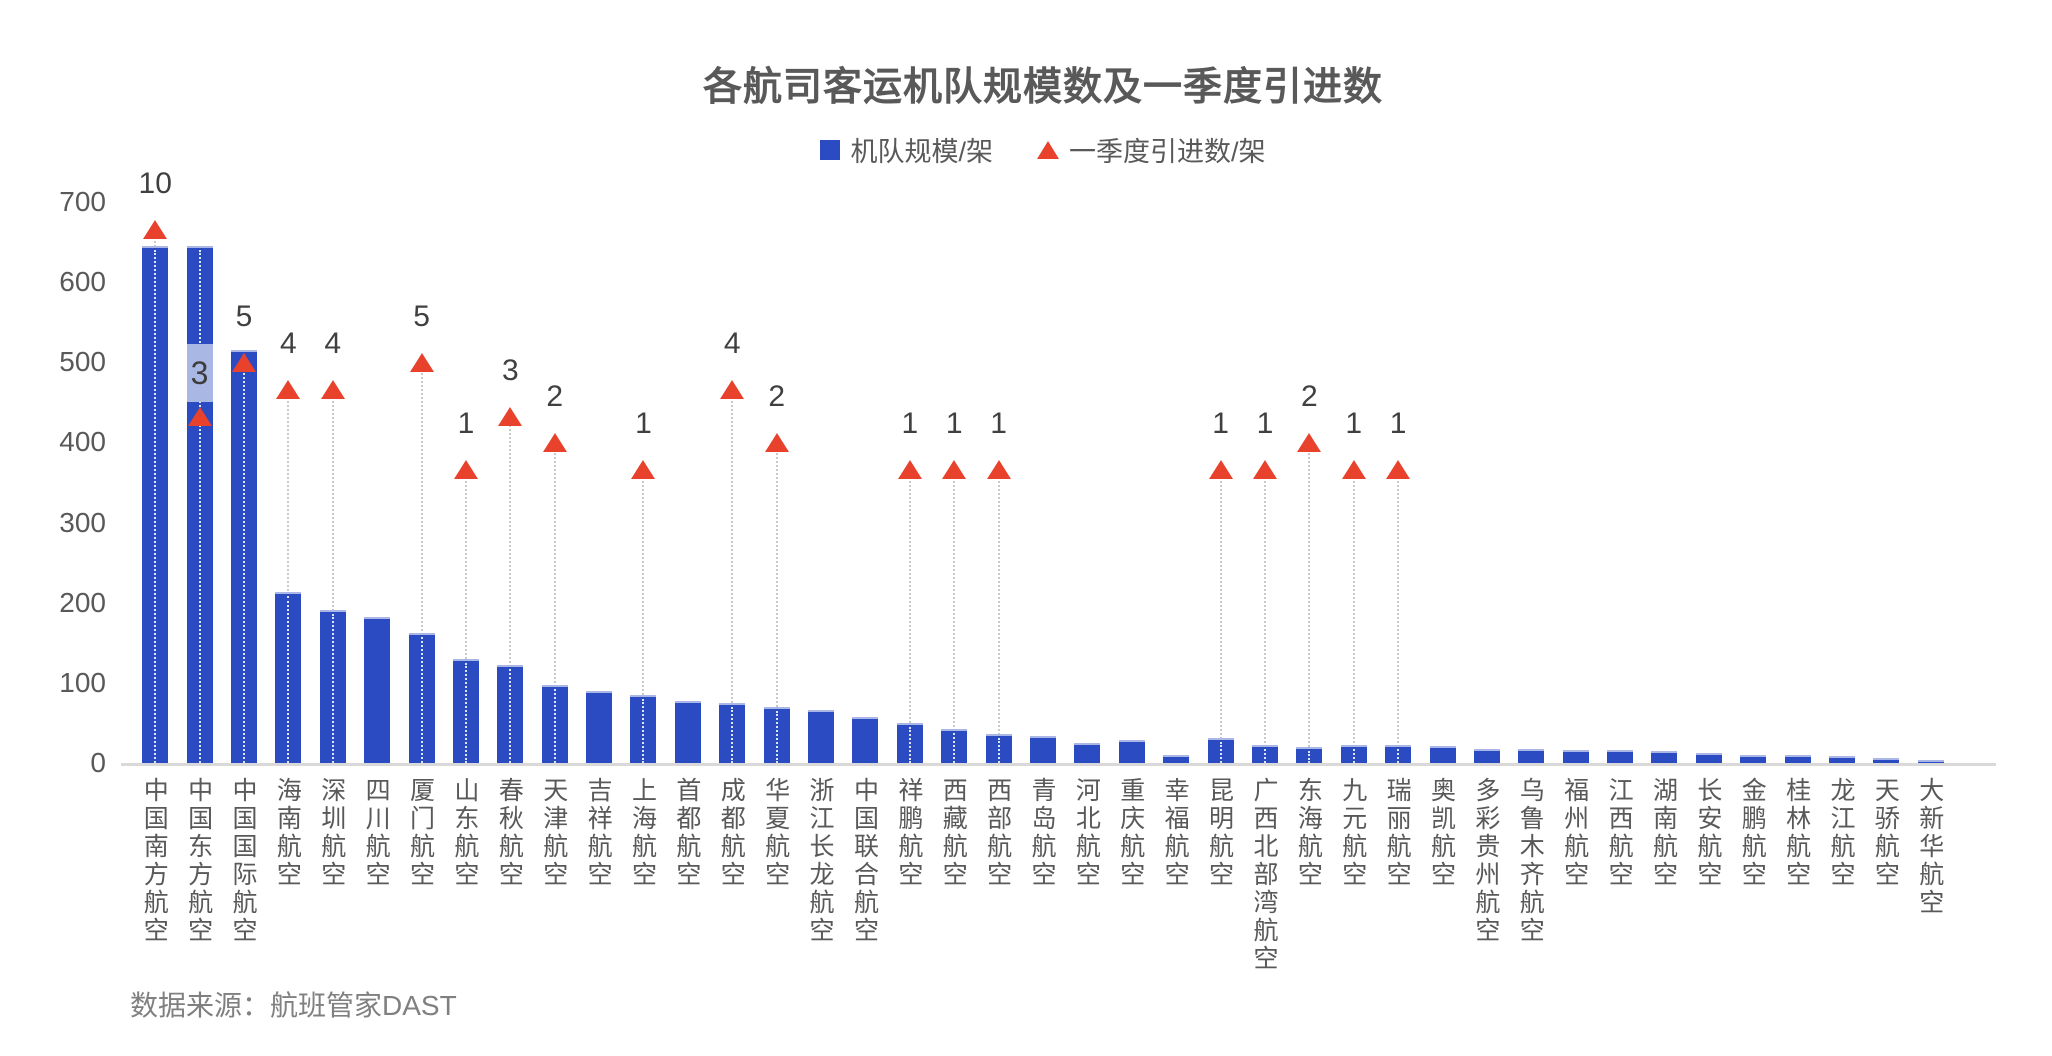 This screenshot has height=1056, width=2052. What do you see at coordinates (198, 861) in the screenshot?
I see `airline-label: 中国东方航空` at bounding box center [198, 861].